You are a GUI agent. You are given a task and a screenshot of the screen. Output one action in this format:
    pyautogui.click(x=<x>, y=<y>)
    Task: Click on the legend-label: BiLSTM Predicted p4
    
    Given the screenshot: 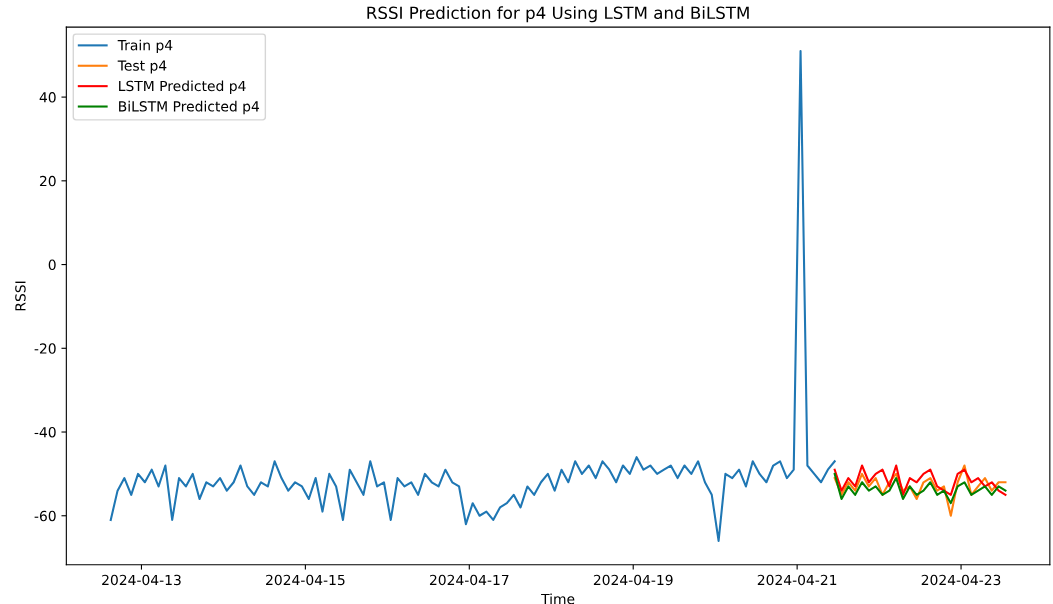 What is the action you would take?
    pyautogui.click(x=189, y=107)
    